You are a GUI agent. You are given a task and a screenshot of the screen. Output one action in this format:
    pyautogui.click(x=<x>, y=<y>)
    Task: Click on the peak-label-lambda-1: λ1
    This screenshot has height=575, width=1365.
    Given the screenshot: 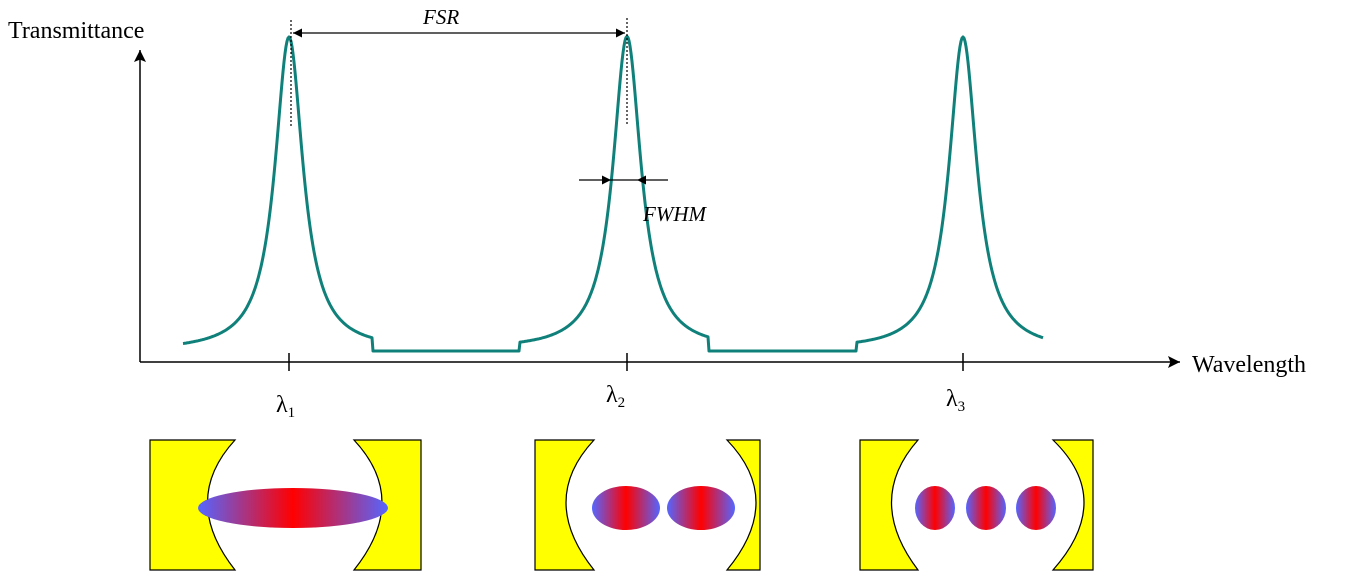 What is the action you would take?
    pyautogui.click(x=285, y=406)
    